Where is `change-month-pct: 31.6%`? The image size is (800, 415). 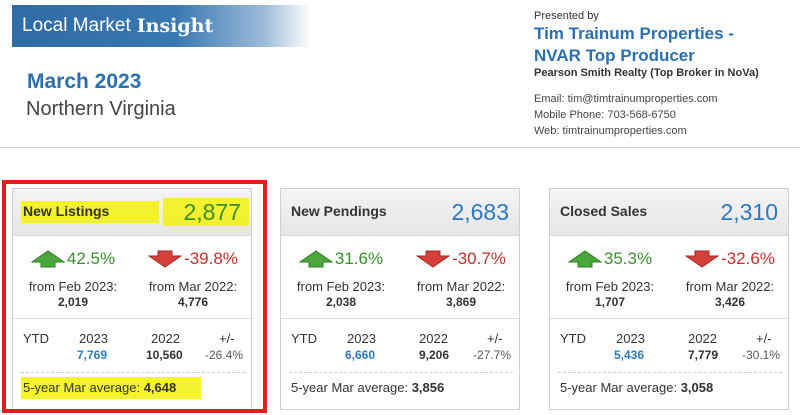
change-month-pct: 31.6% is located at coordinates (359, 258).